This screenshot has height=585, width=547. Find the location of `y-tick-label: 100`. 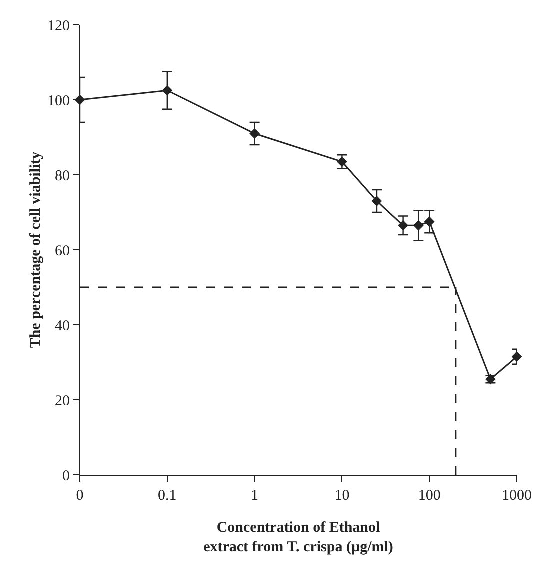

y-tick-label: 100 is located at coordinates (59, 101).